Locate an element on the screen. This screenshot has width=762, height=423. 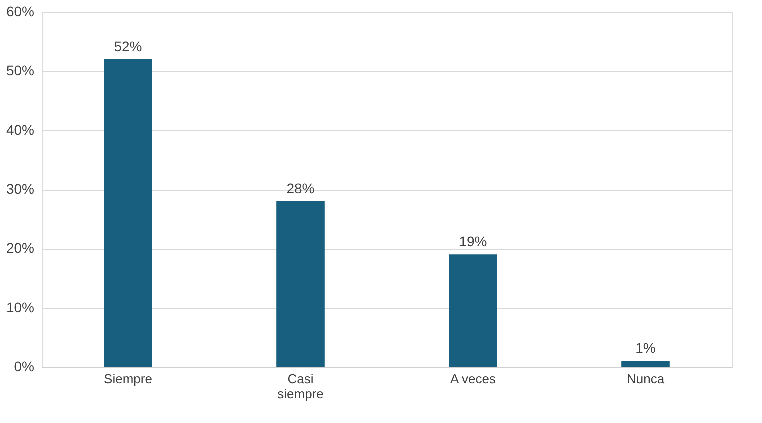
x-tick-label: Nunca is located at coordinates (646, 379).